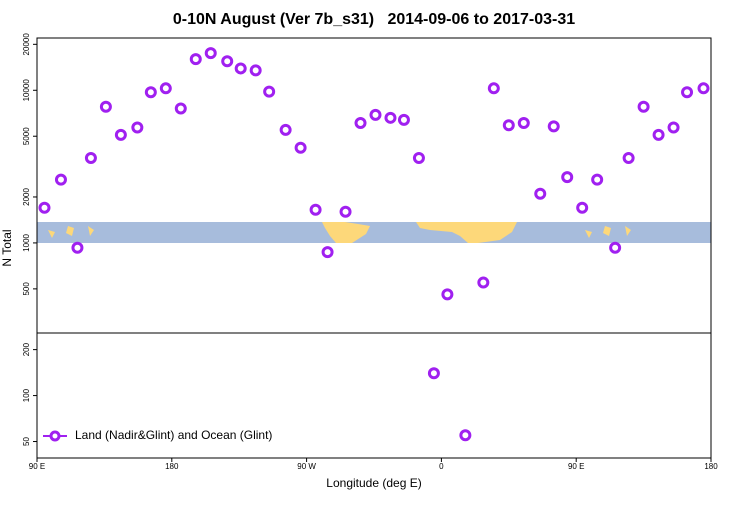 The image size is (750, 505). What do you see at coordinates (373, 483) in the screenshot?
I see `x-axis-label: Longitude (deg E)` at bounding box center [373, 483].